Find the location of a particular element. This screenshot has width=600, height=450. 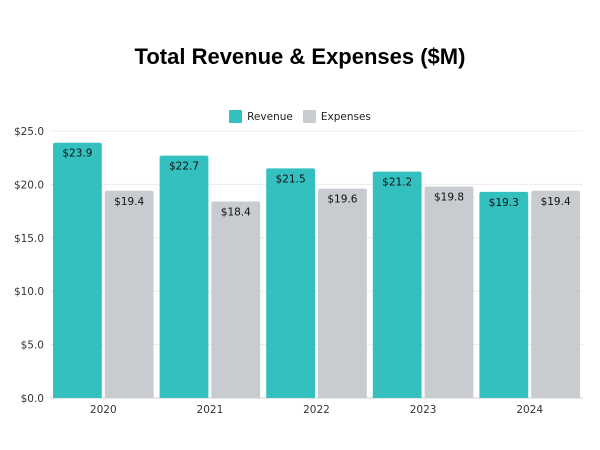

data-label-expenses-2021: $18.4 is located at coordinates (236, 212).